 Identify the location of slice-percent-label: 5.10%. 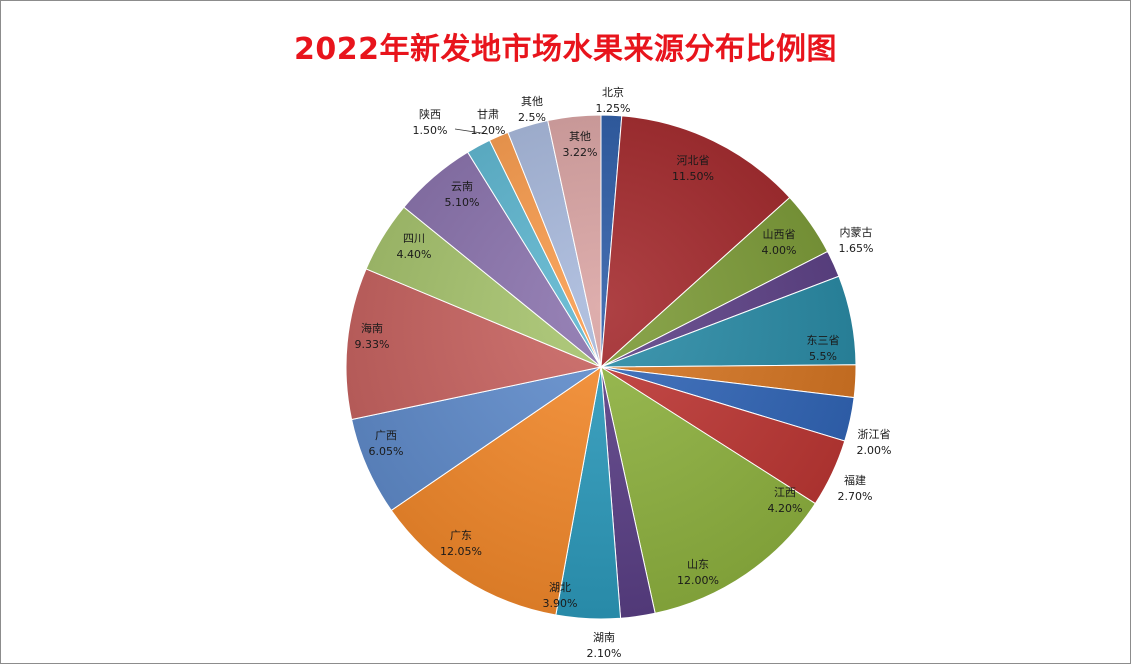
(462, 202).